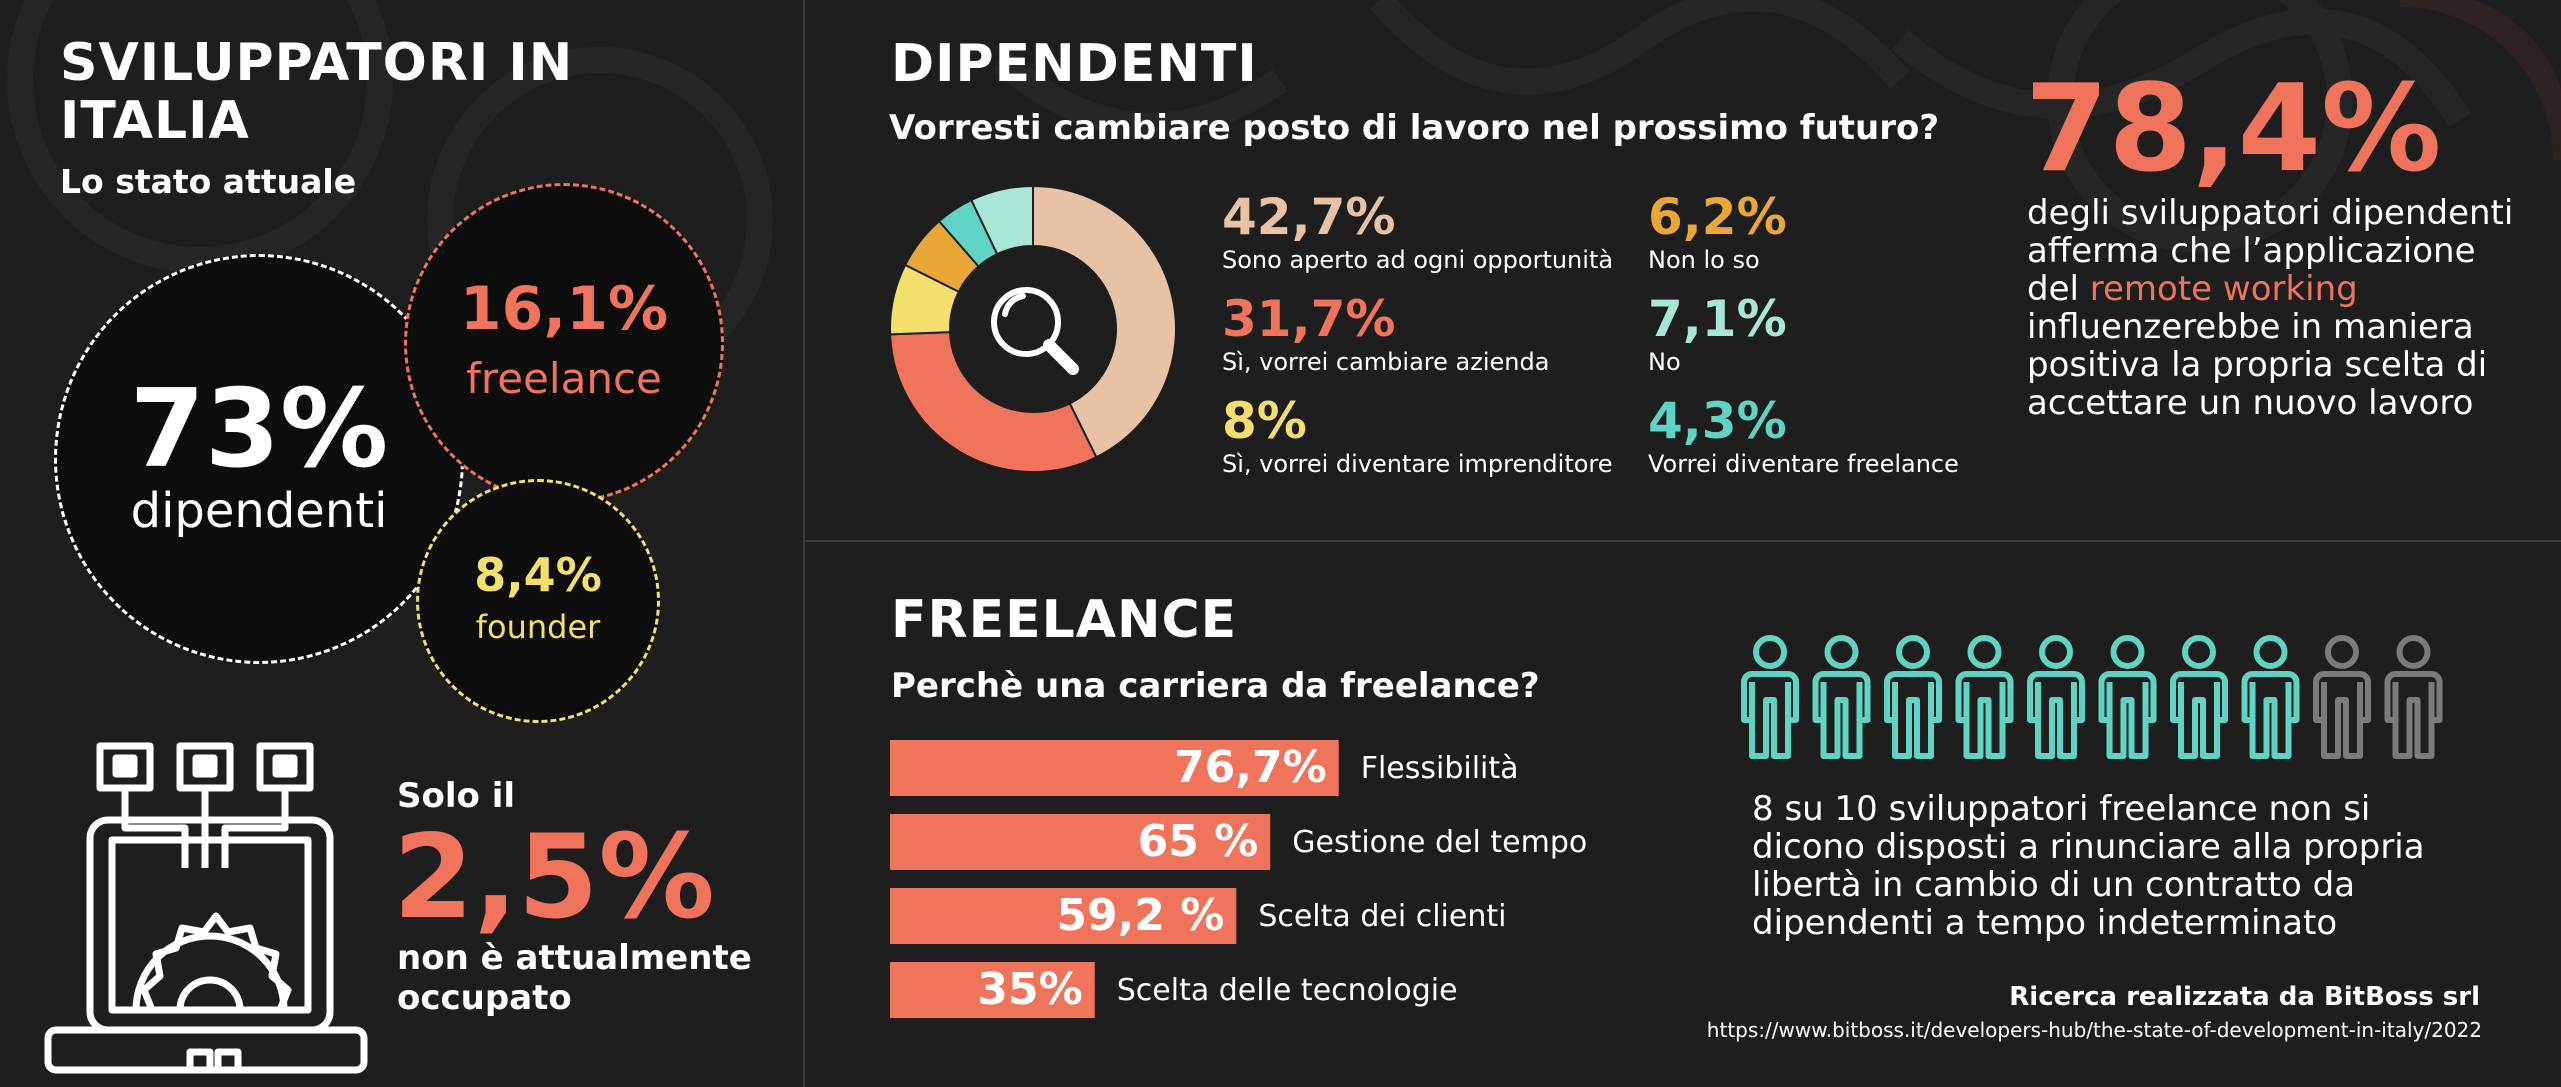  Describe the element at coordinates (1064, 620) in the screenshot. I see `freelance-title: FREELANCE` at that location.